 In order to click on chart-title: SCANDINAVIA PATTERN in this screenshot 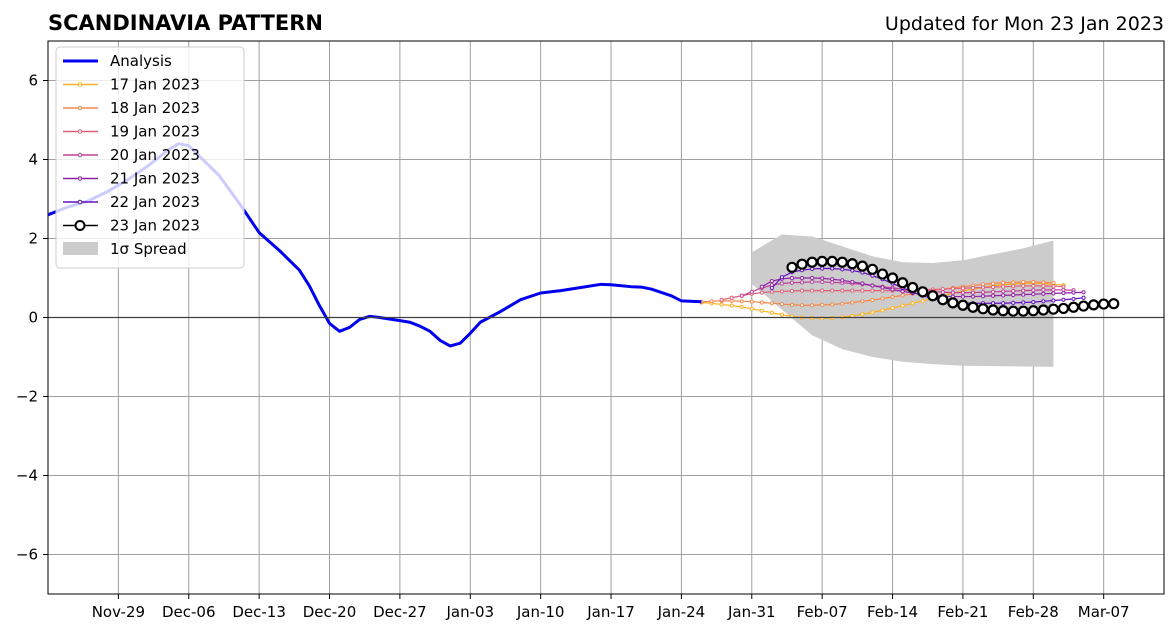, I will do `click(185, 23)`.